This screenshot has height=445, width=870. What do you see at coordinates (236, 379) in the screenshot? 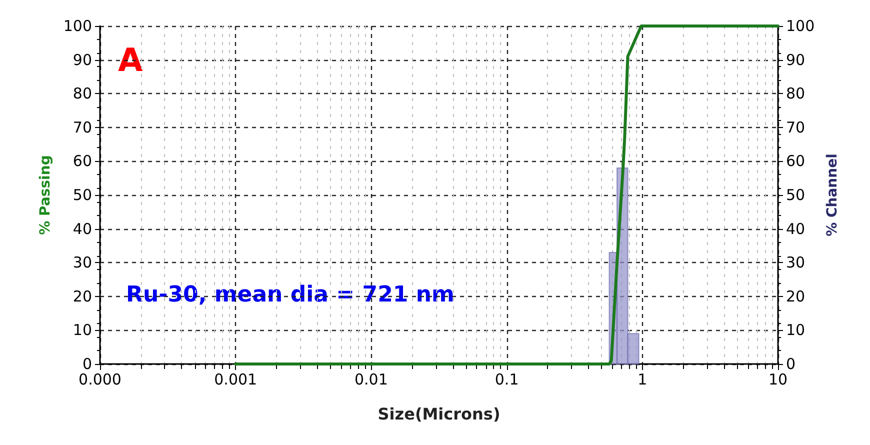
I see `x-tick-label: 0.001` at bounding box center [236, 379].